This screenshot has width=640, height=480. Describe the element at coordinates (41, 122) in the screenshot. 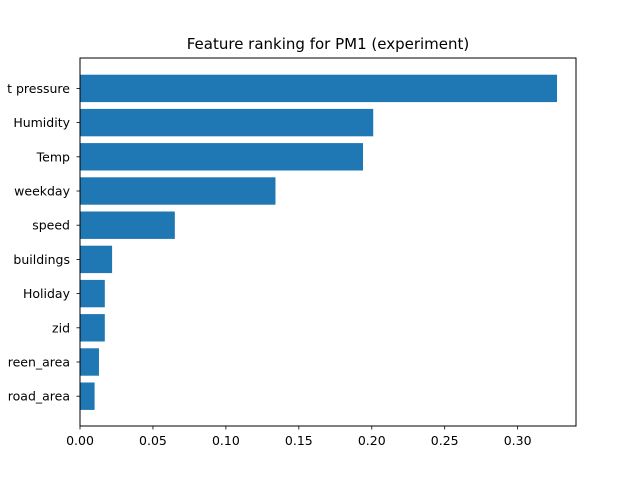

I see `y-tick-label-1: Humidity` at that location.